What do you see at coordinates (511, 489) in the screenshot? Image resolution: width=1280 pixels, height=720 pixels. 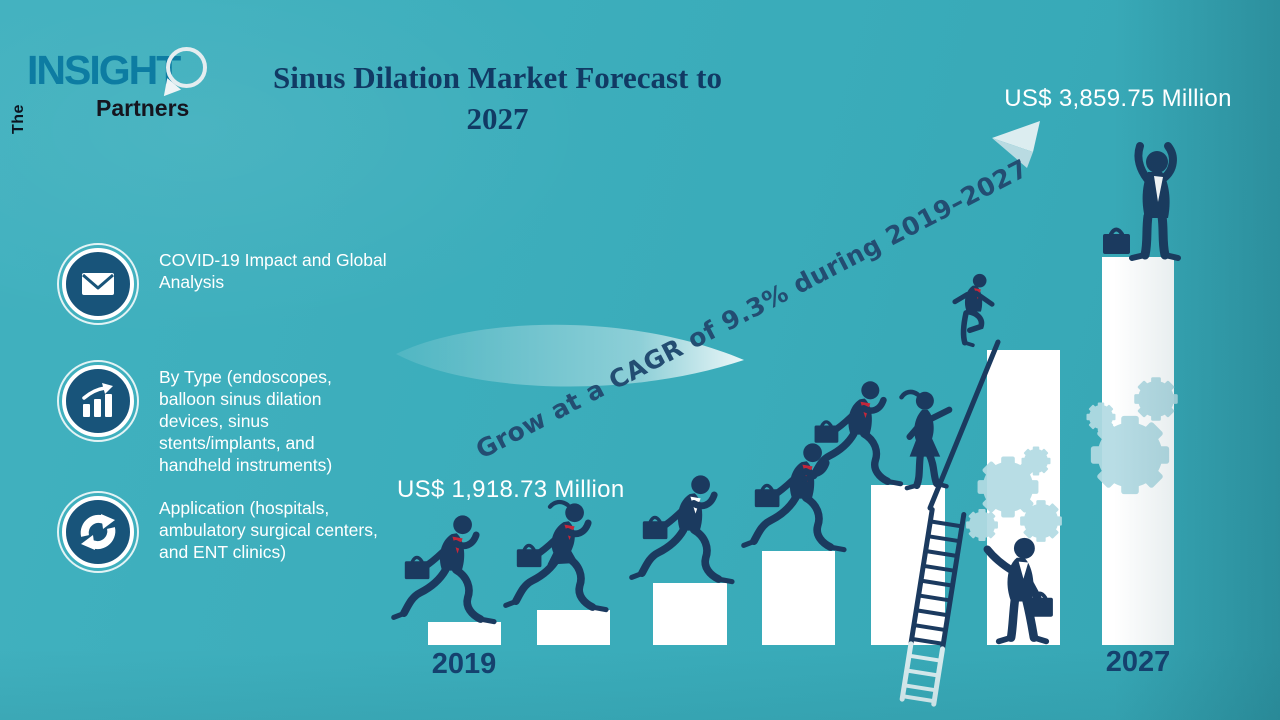 I see `market-value-2019: US$ 1,918.73 Million` at bounding box center [511, 489].